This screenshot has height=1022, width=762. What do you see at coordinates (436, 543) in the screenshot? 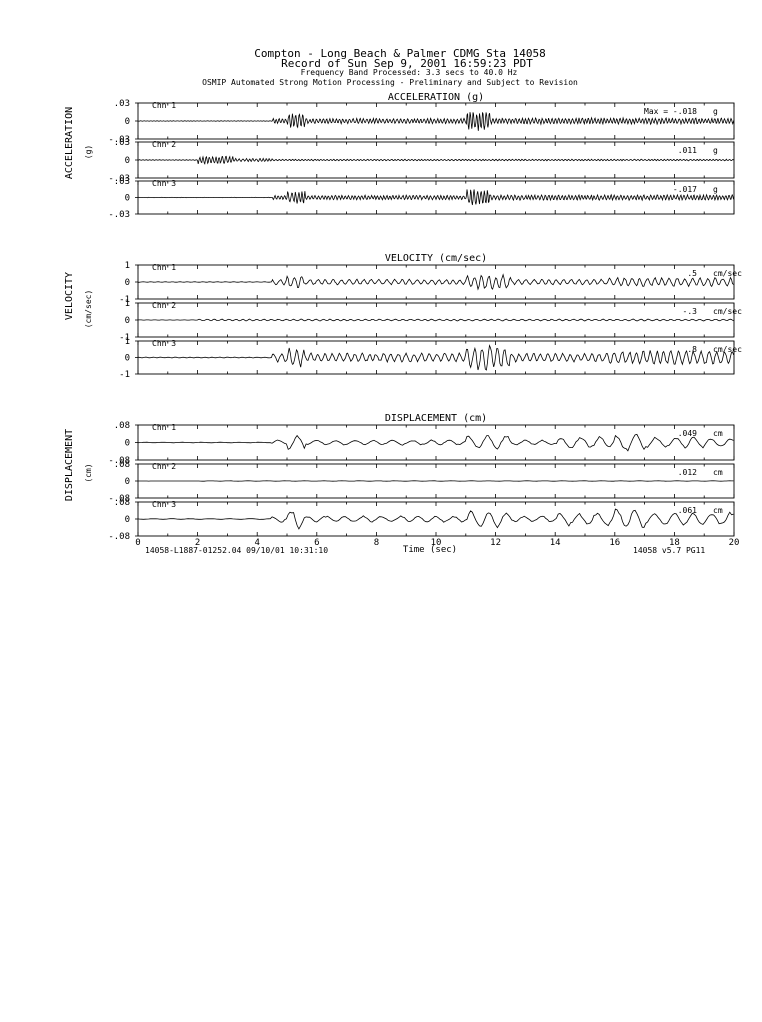
I see `x-tick-label: 10` at bounding box center [436, 543].